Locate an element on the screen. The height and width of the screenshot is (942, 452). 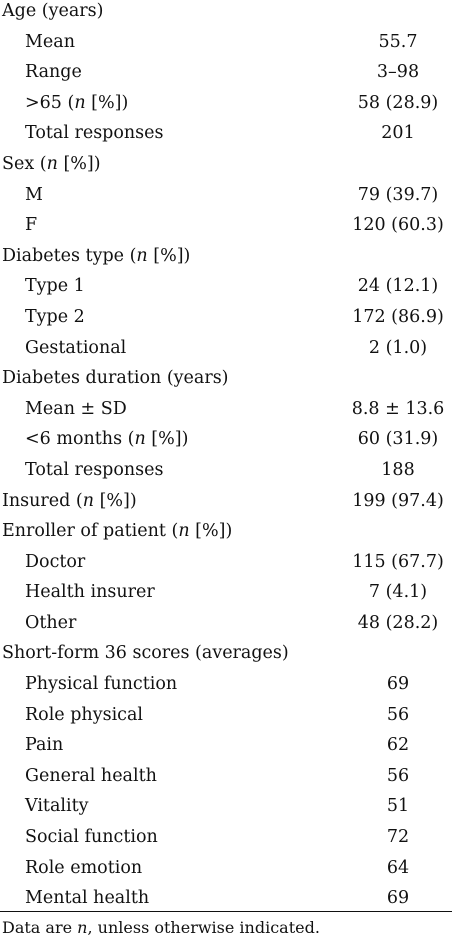
row-label: F is located at coordinates (31, 225).